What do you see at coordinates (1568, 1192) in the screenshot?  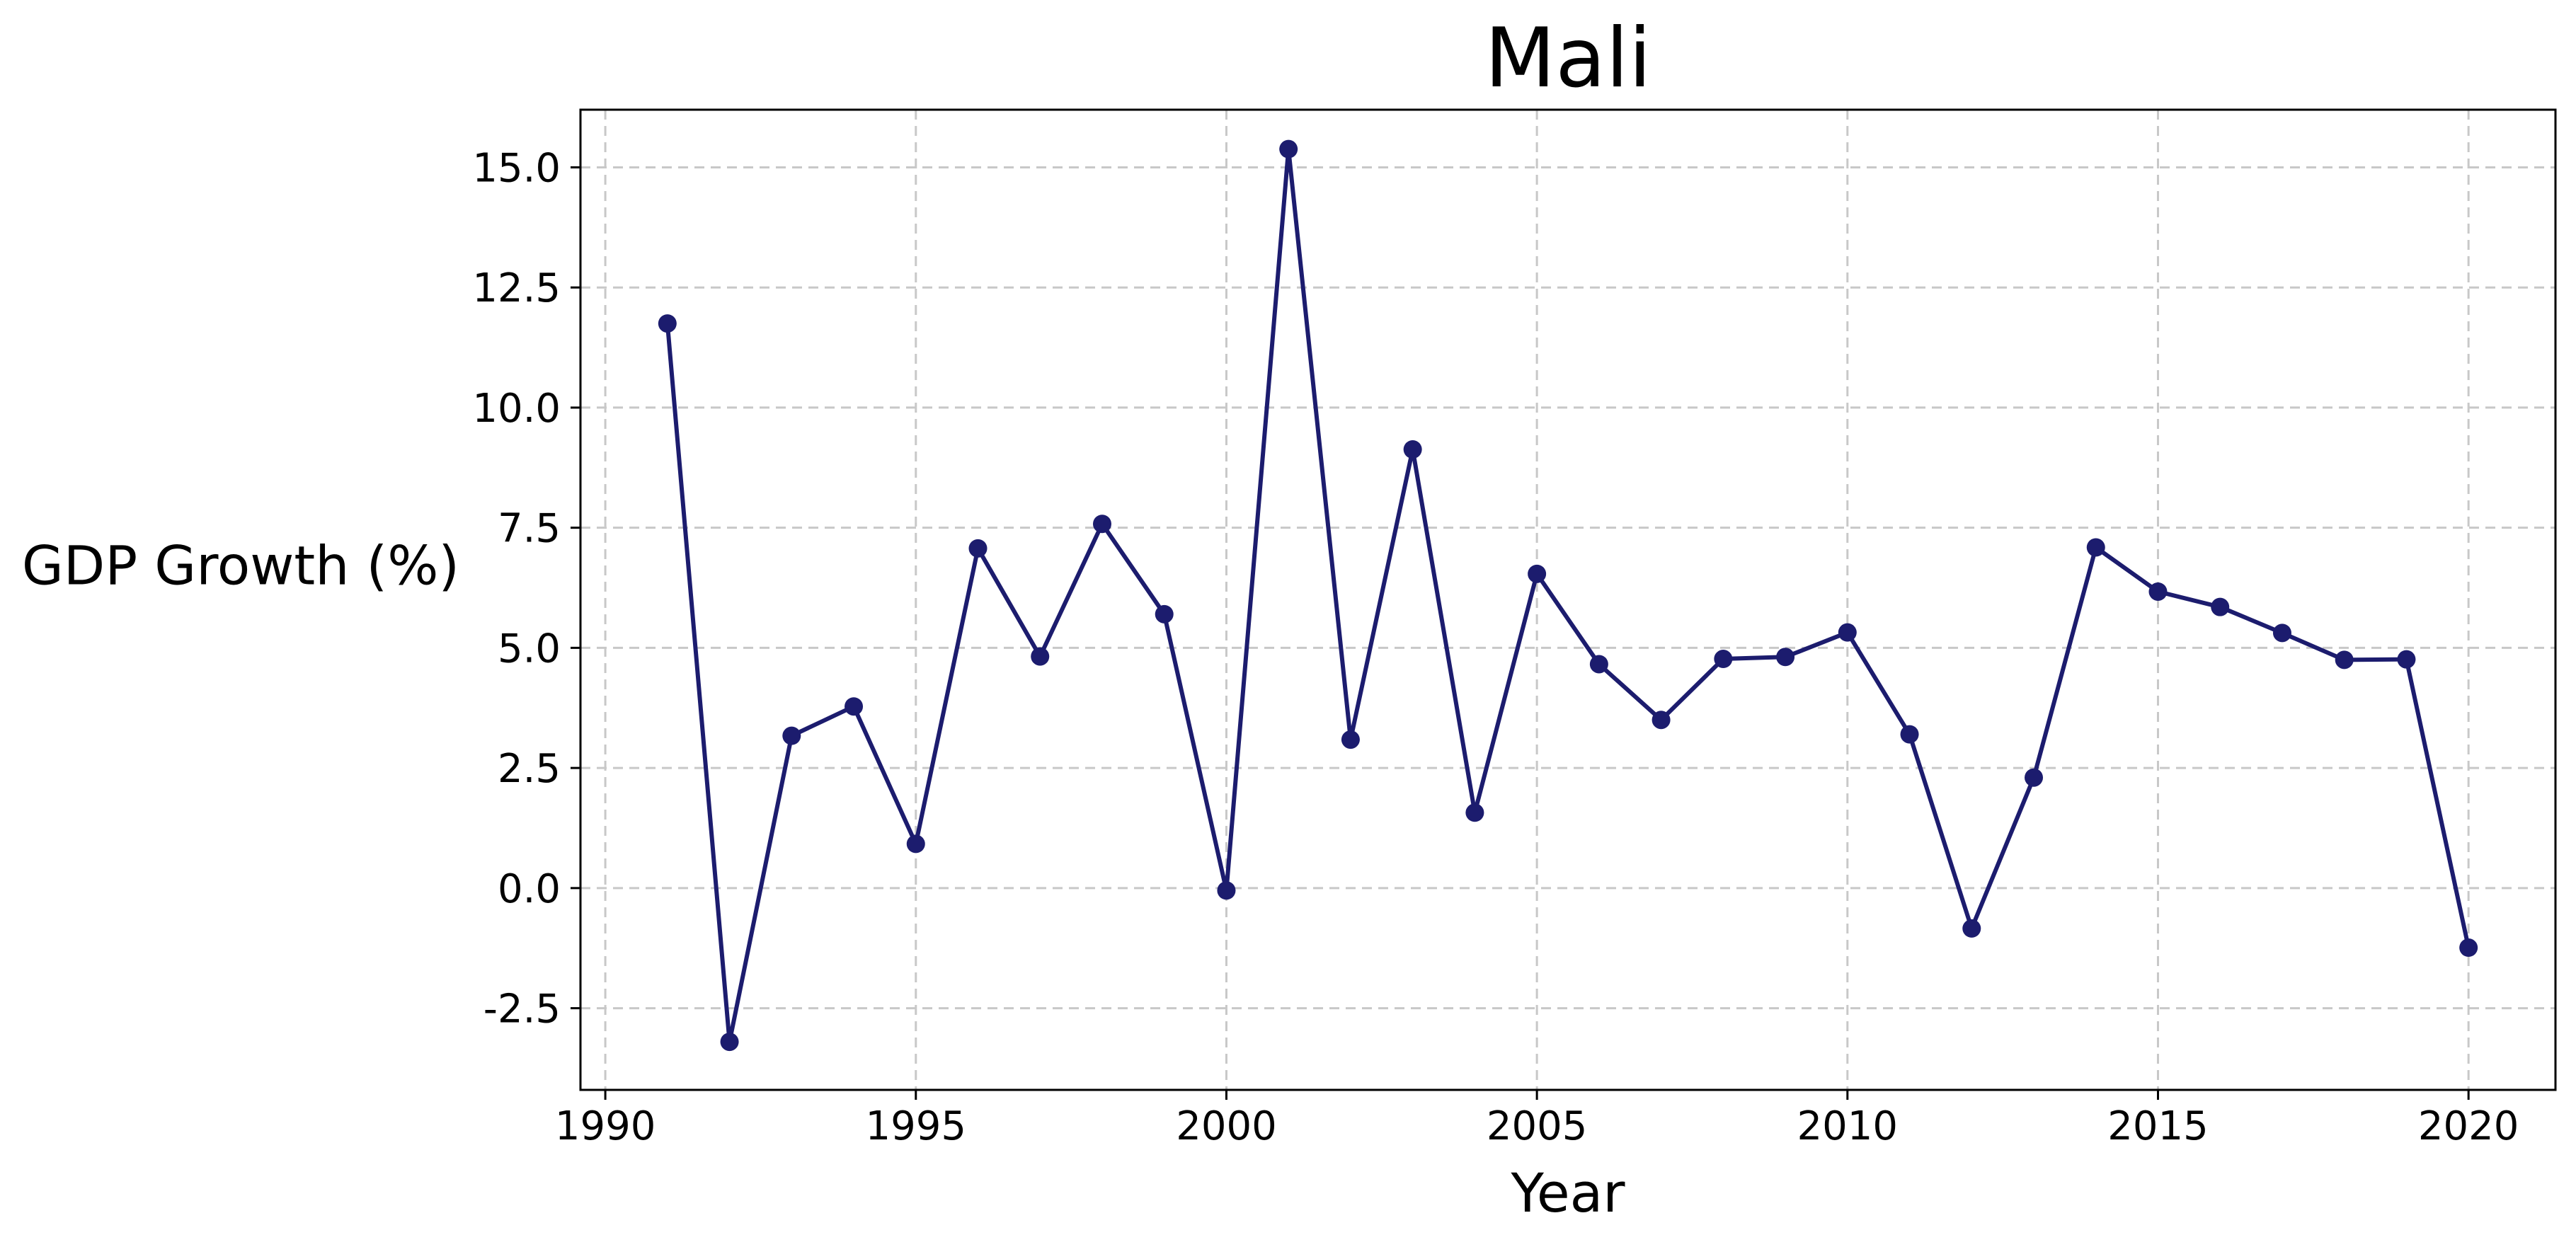 I see `x-axis-label: Year` at bounding box center [1568, 1192].